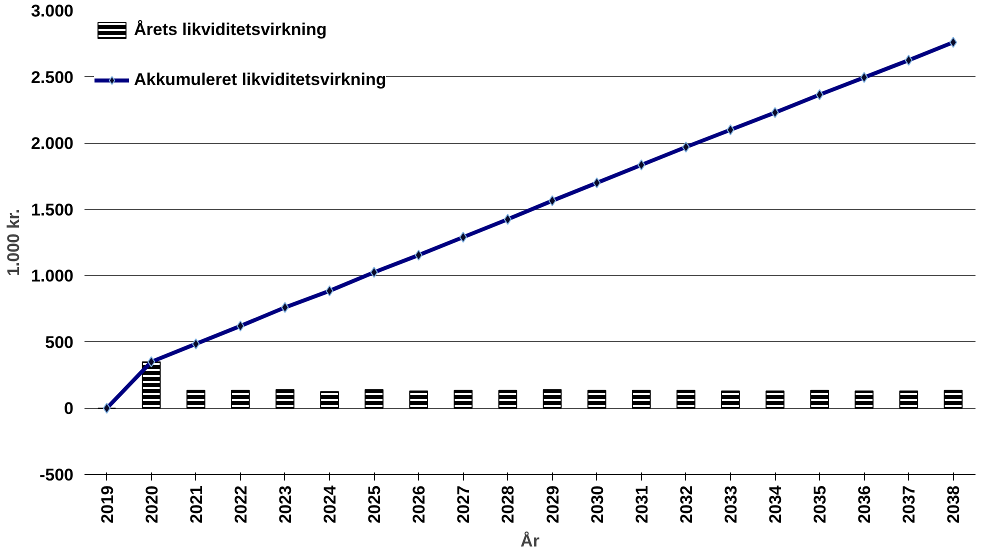 Image resolution: width=985 pixels, height=553 pixels. I want to click on x-tick-label: 2035, so click(820, 504).